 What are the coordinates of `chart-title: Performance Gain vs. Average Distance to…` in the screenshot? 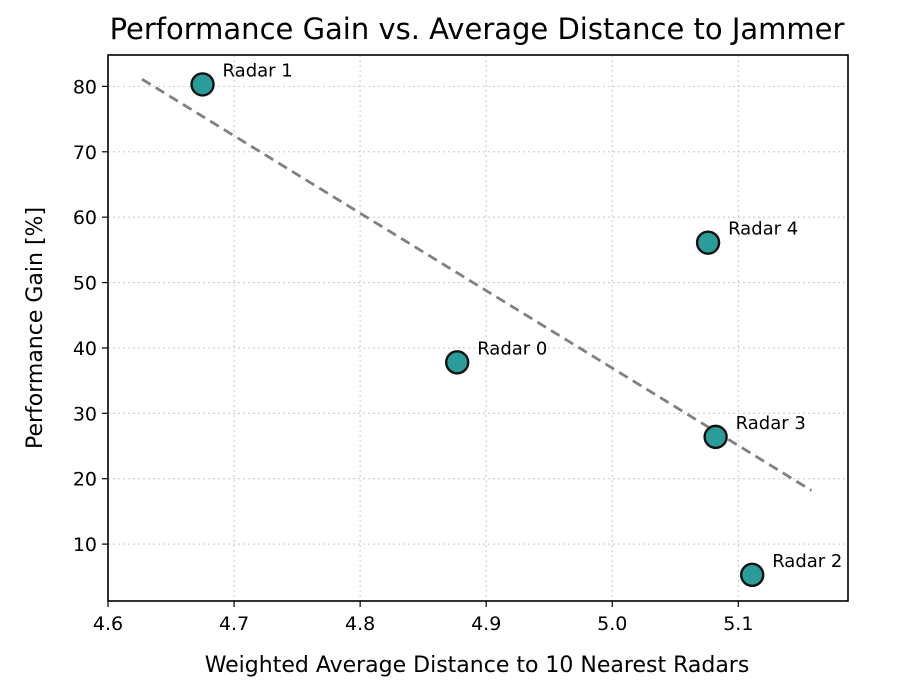 It's located at (477, 29).